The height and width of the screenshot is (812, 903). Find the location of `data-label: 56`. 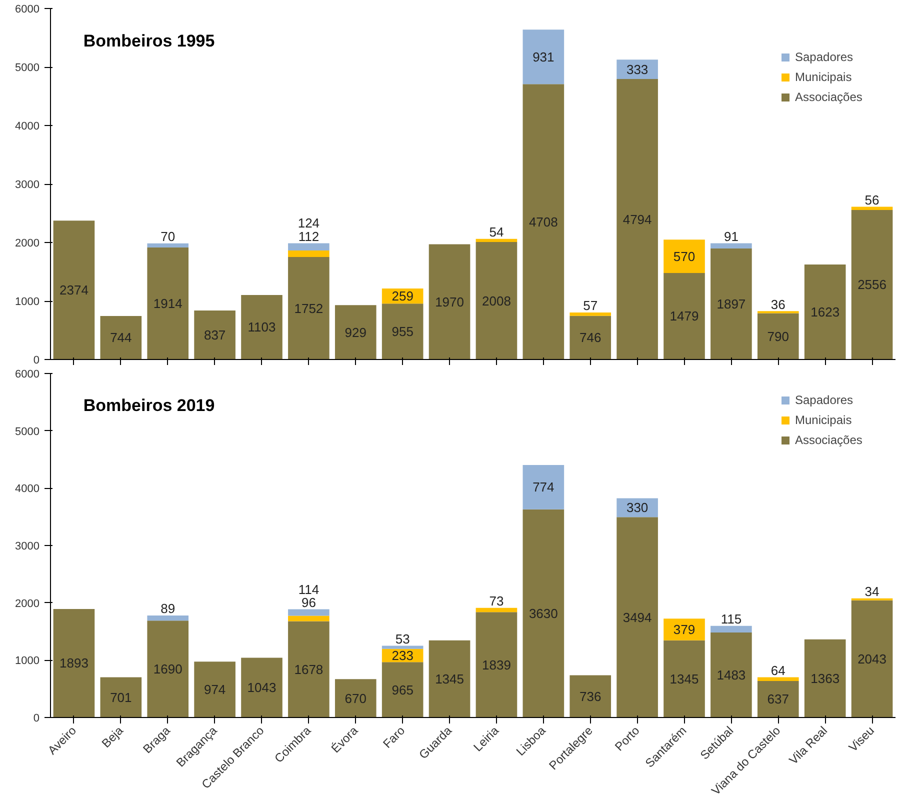

data-label: 56 is located at coordinates (872, 200).